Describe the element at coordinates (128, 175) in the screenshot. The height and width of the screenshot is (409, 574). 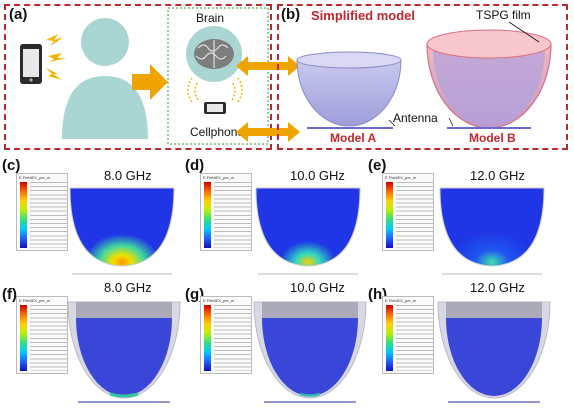
I see `panel-c-frequency: 8.0 GHz` at that location.